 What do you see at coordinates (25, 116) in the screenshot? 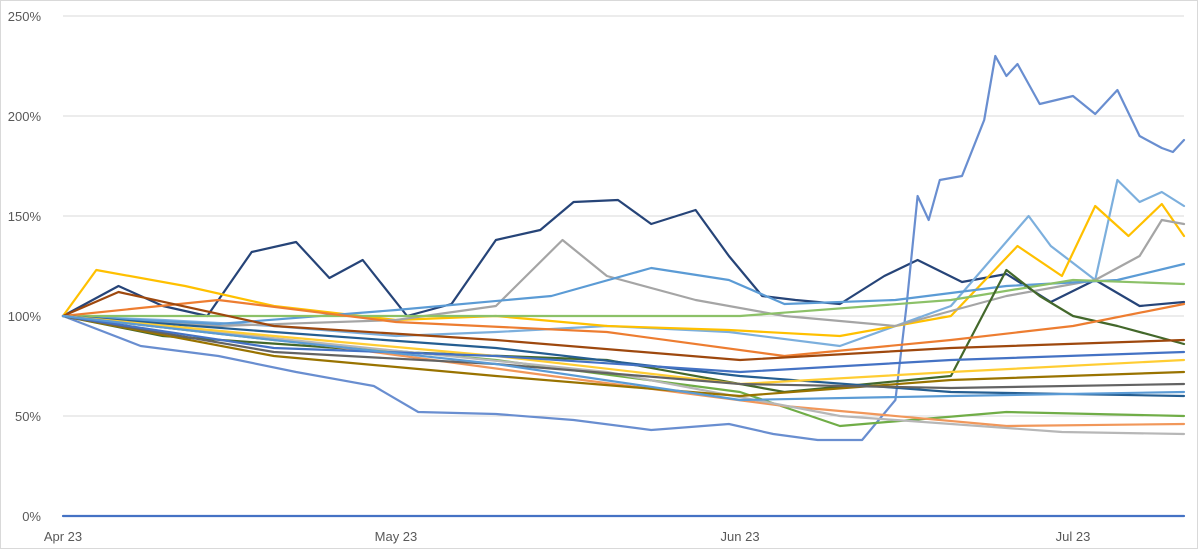
I see `y-tick-label: 200%` at bounding box center [25, 116].